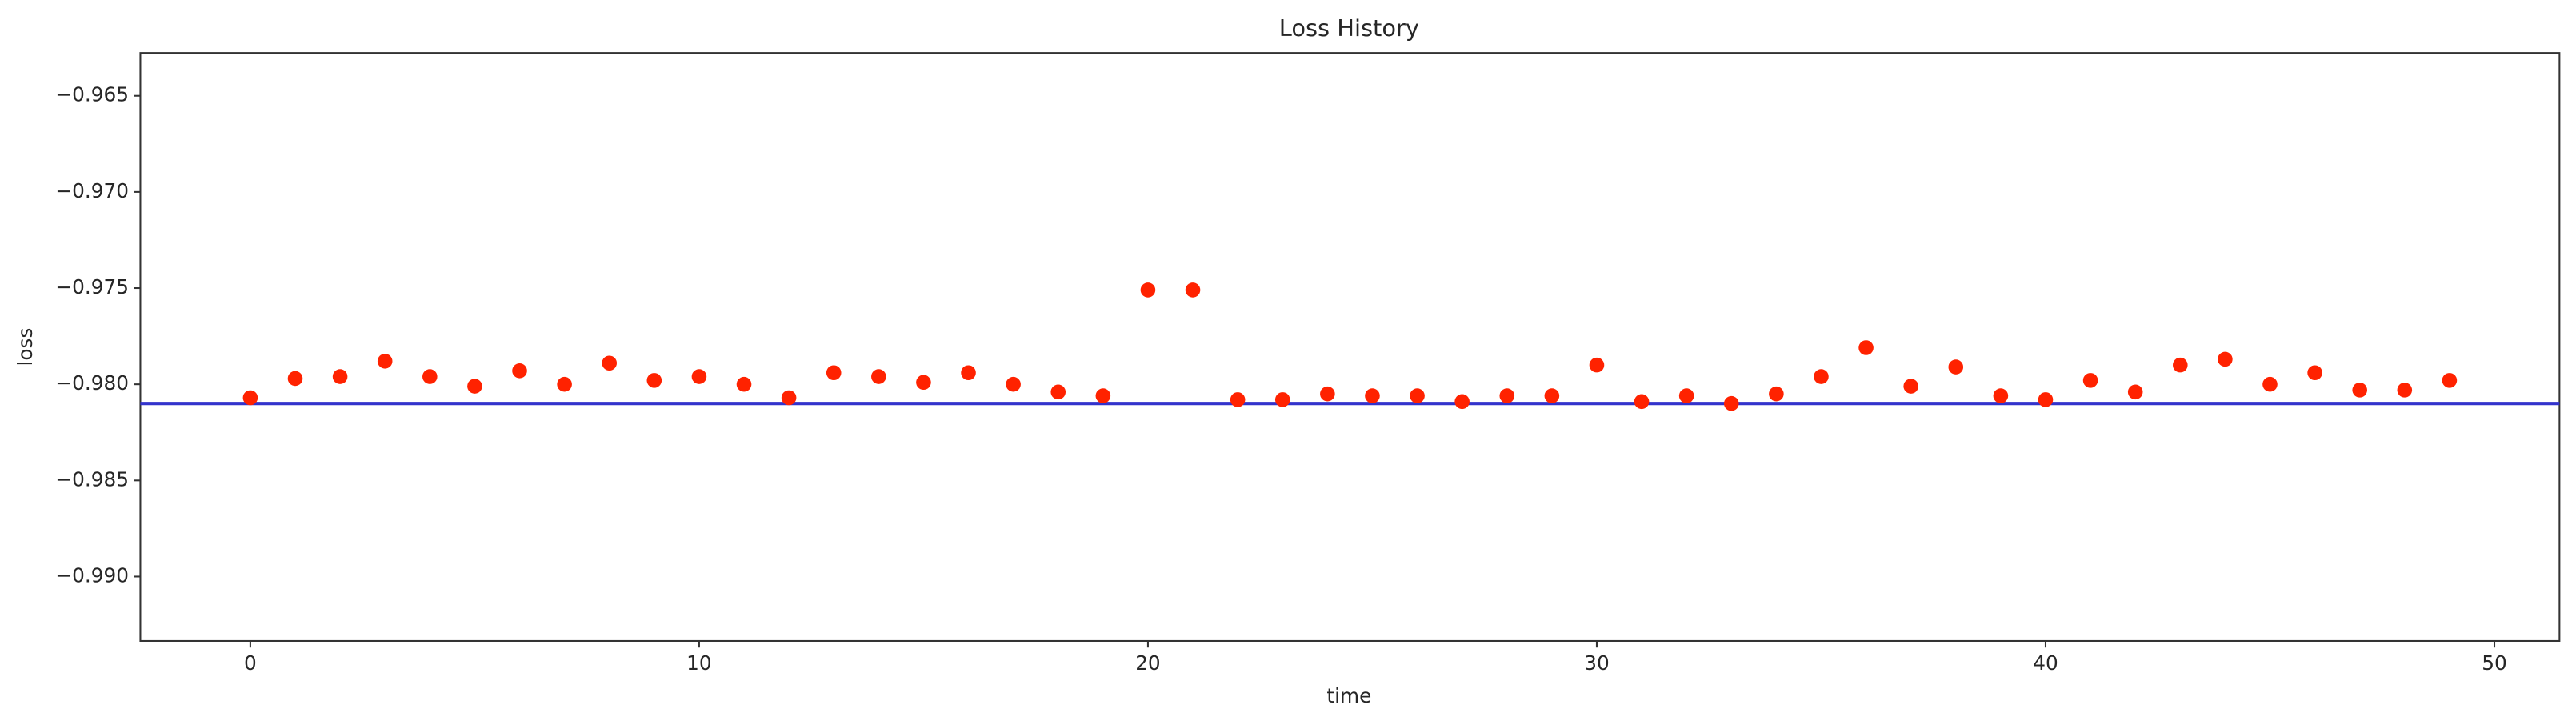 This screenshot has width=2576, height=717. I want to click on y-tick-label: −0.965, so click(92, 94).